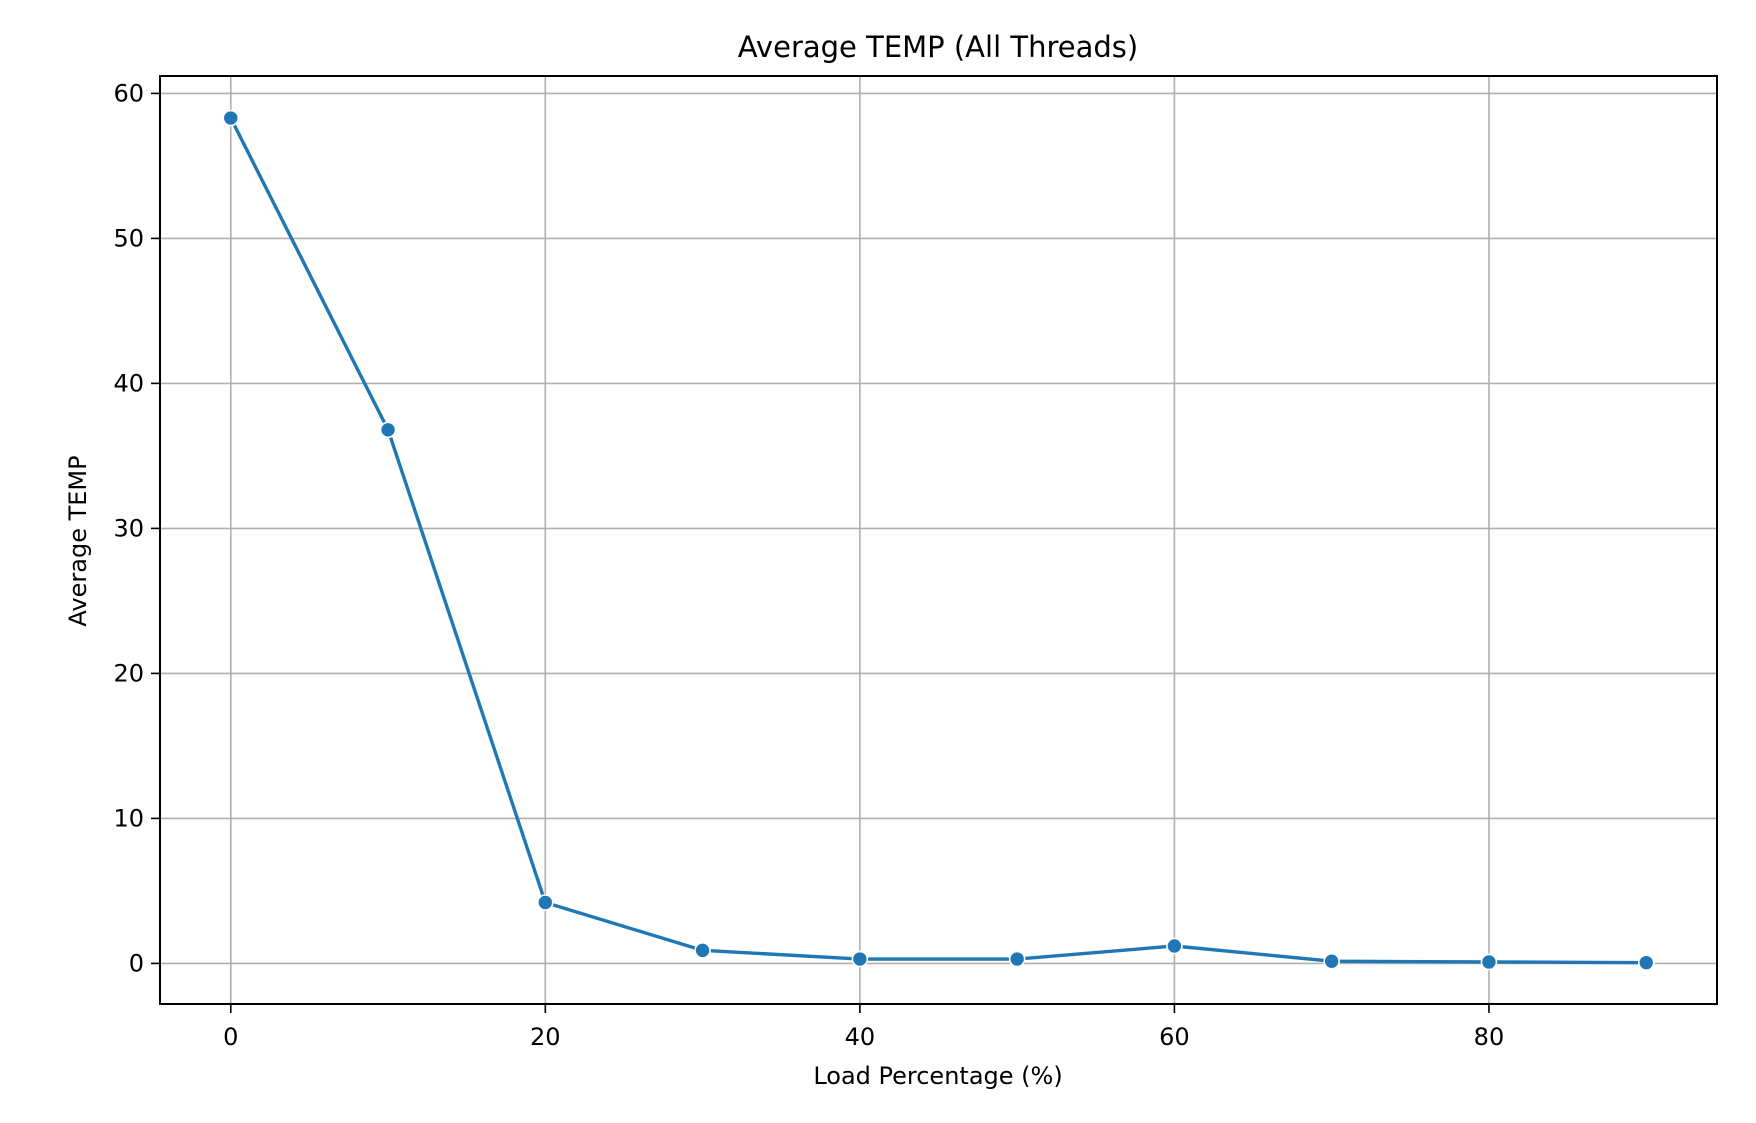  Describe the element at coordinates (128, 818) in the screenshot. I see `y-tick-label: 10` at that location.